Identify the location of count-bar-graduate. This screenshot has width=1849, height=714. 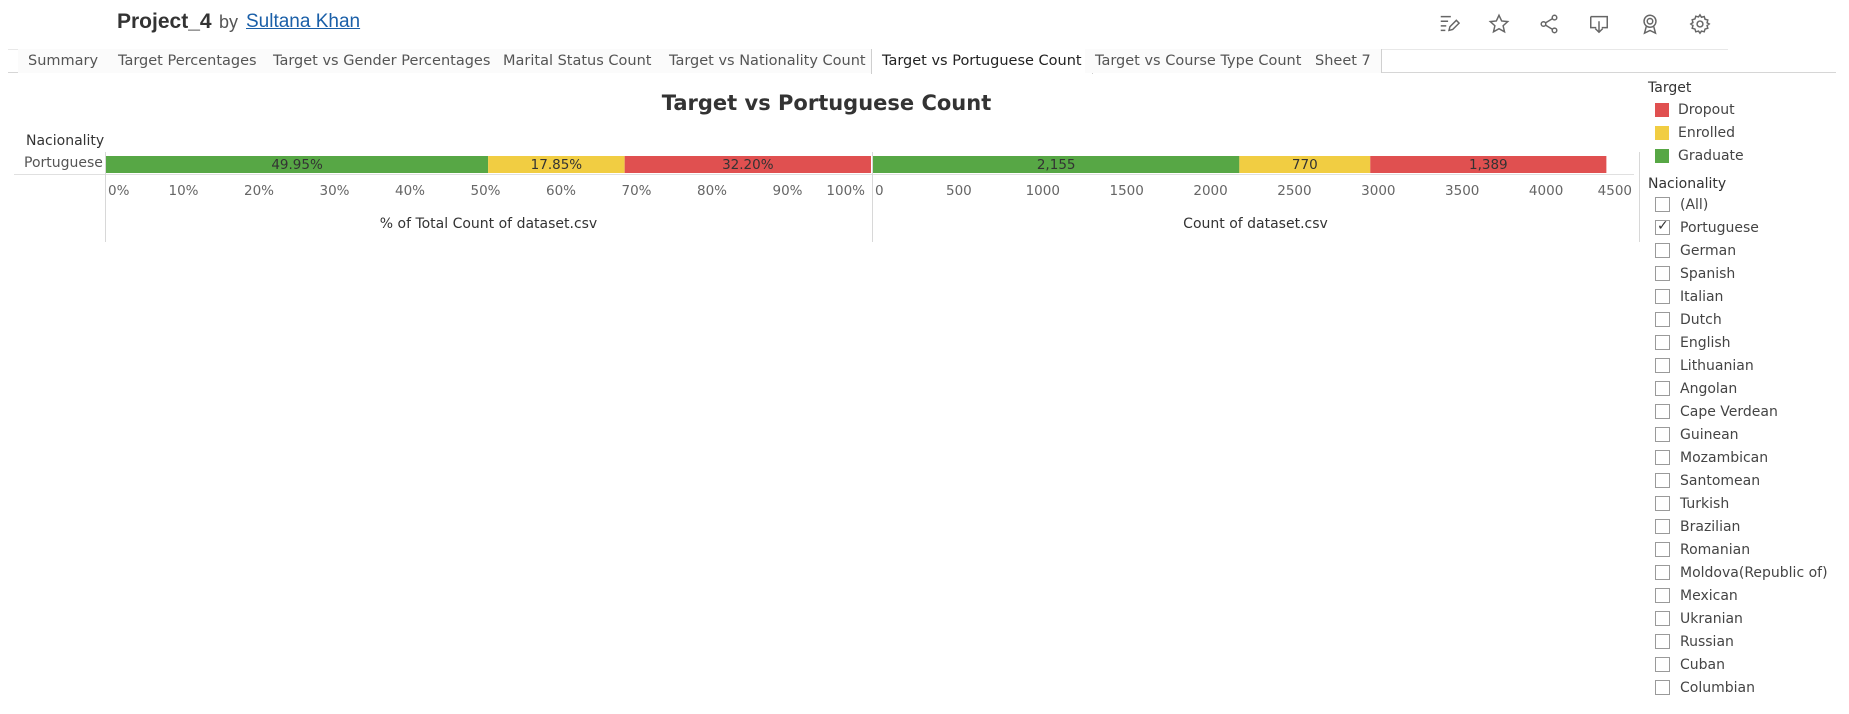
(1056, 164).